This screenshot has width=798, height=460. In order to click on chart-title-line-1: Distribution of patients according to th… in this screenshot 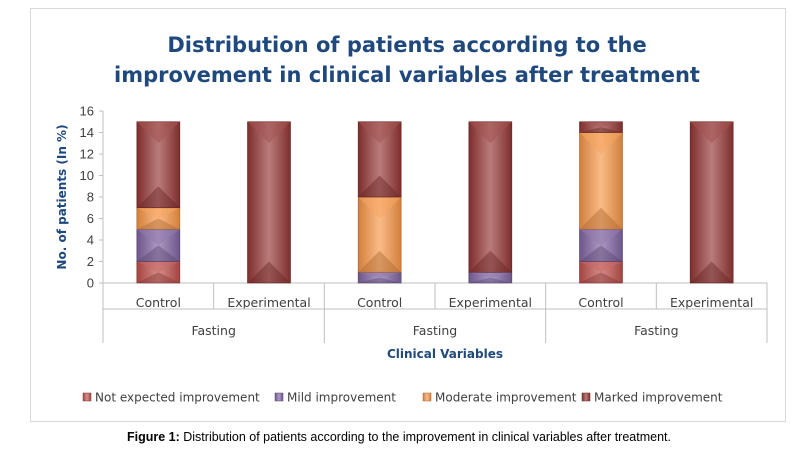, I will do `click(406, 45)`.